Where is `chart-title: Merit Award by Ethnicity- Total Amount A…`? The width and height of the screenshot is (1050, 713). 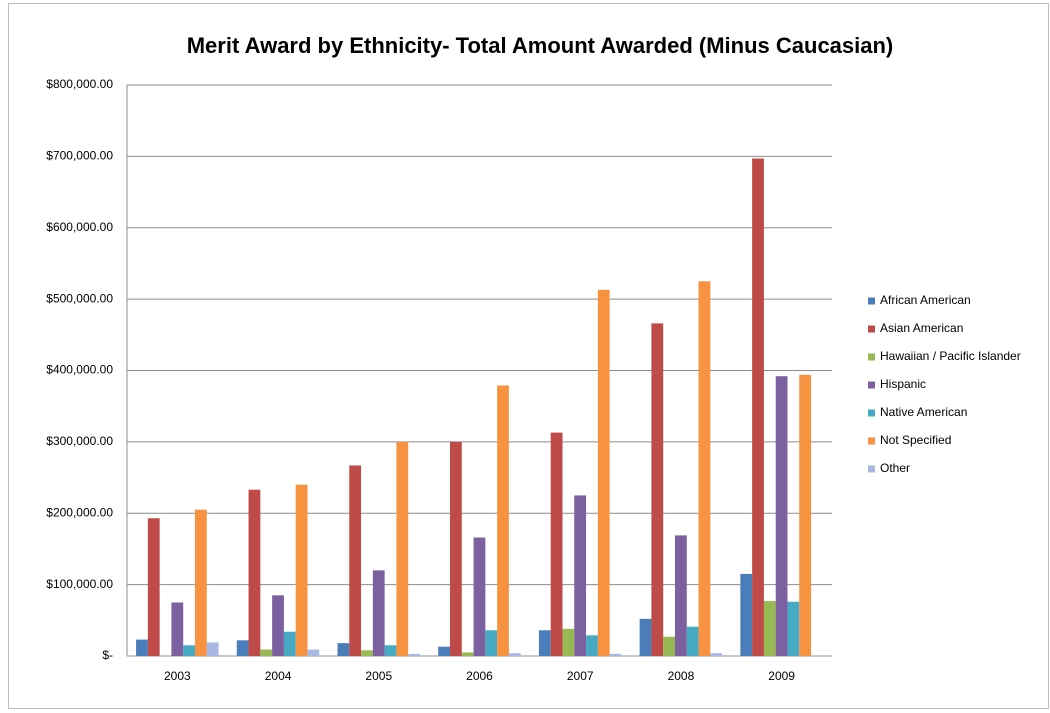
chart-title: Merit Award by Ethnicity- Total Amount A… is located at coordinates (540, 45).